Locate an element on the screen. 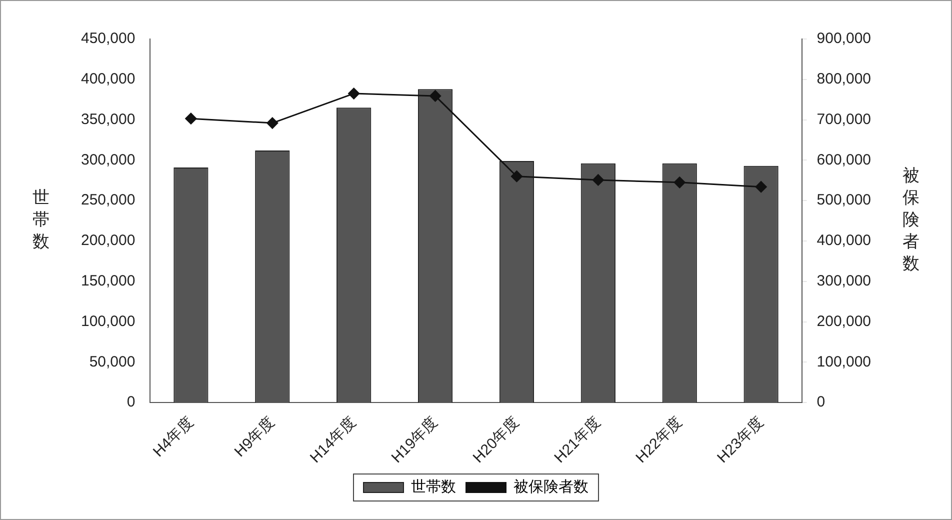  y-tick-label: 400,000 is located at coordinates (108, 79).